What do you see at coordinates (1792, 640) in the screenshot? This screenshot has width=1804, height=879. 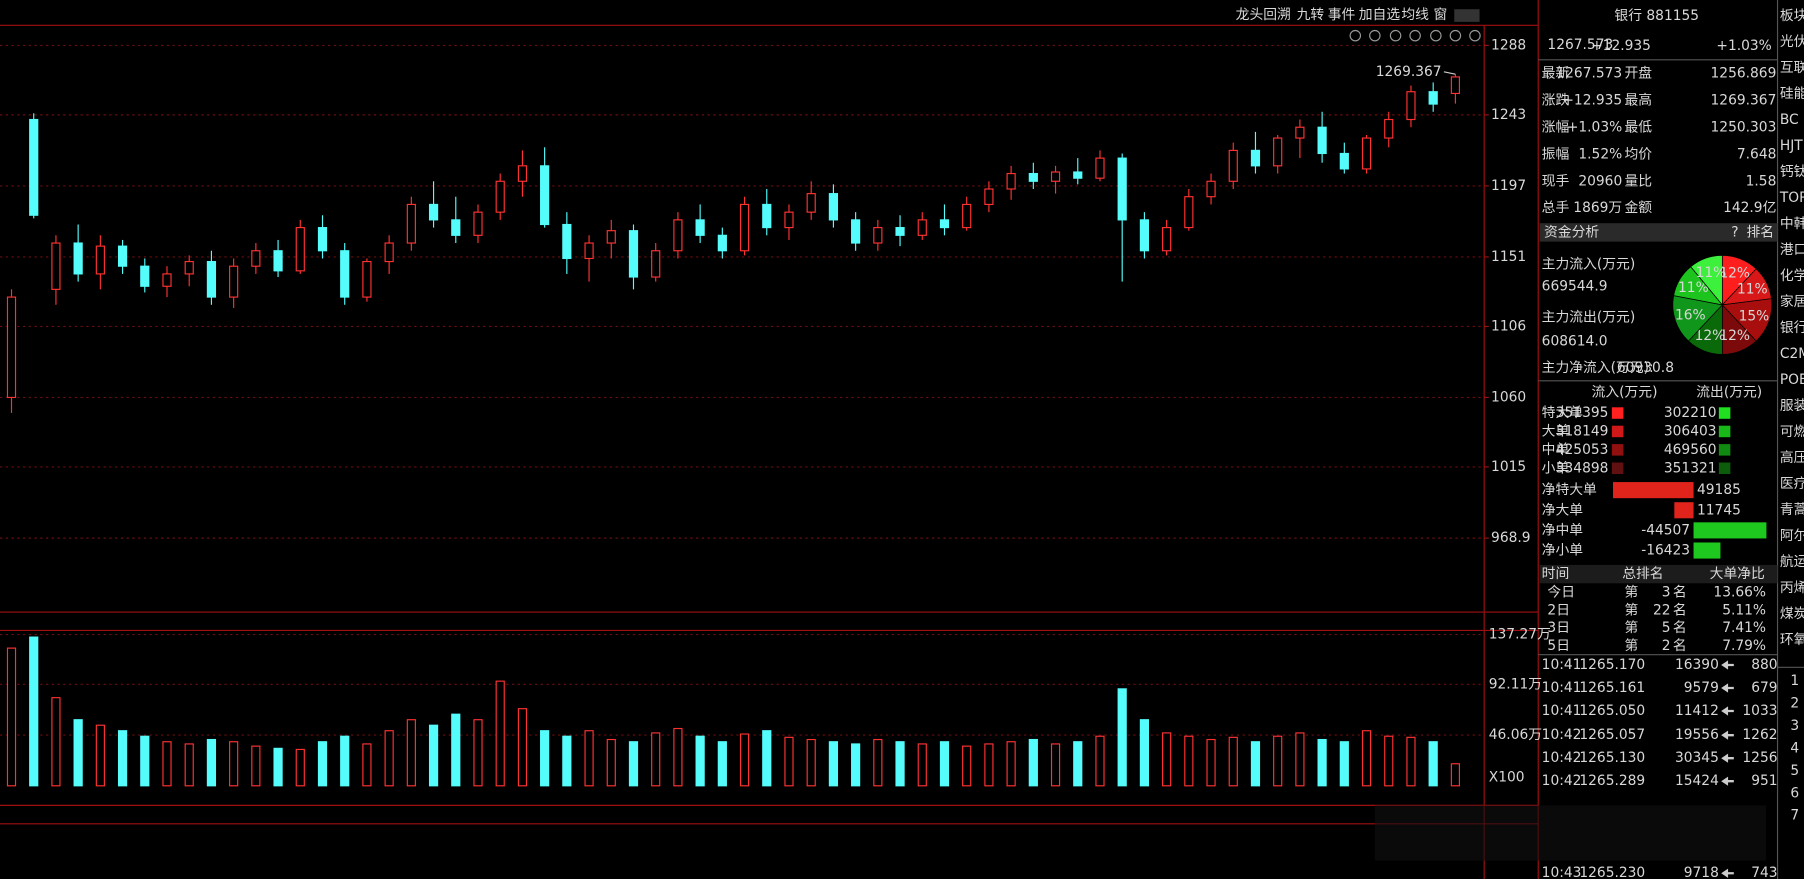 I see `sector-item: 环氧` at bounding box center [1792, 640].